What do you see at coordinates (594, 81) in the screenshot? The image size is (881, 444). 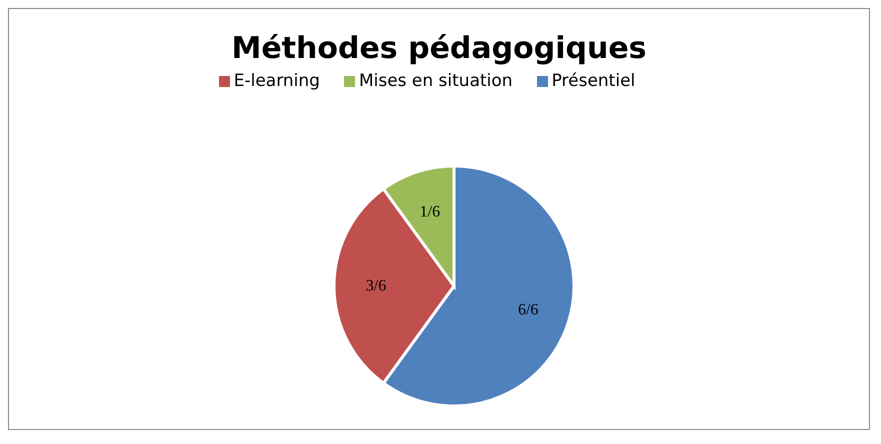 I see `legend-label: Présentiel` at bounding box center [594, 81].